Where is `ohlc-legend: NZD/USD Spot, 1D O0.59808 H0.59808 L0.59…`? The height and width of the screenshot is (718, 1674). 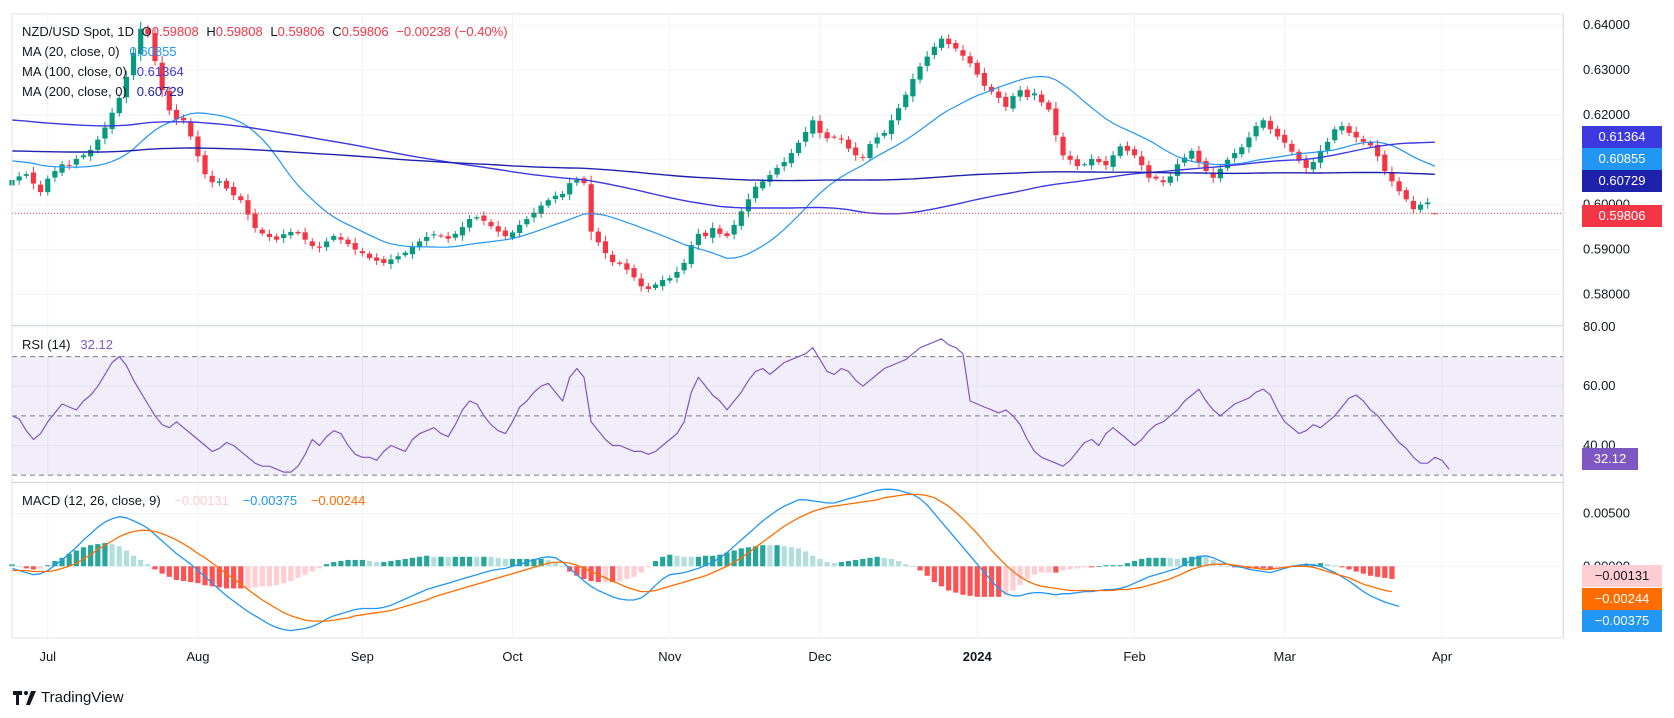
ohlc-legend: NZD/USD Spot, 1D O0.59808 H0.59808 L0.59… is located at coordinates (269, 31).